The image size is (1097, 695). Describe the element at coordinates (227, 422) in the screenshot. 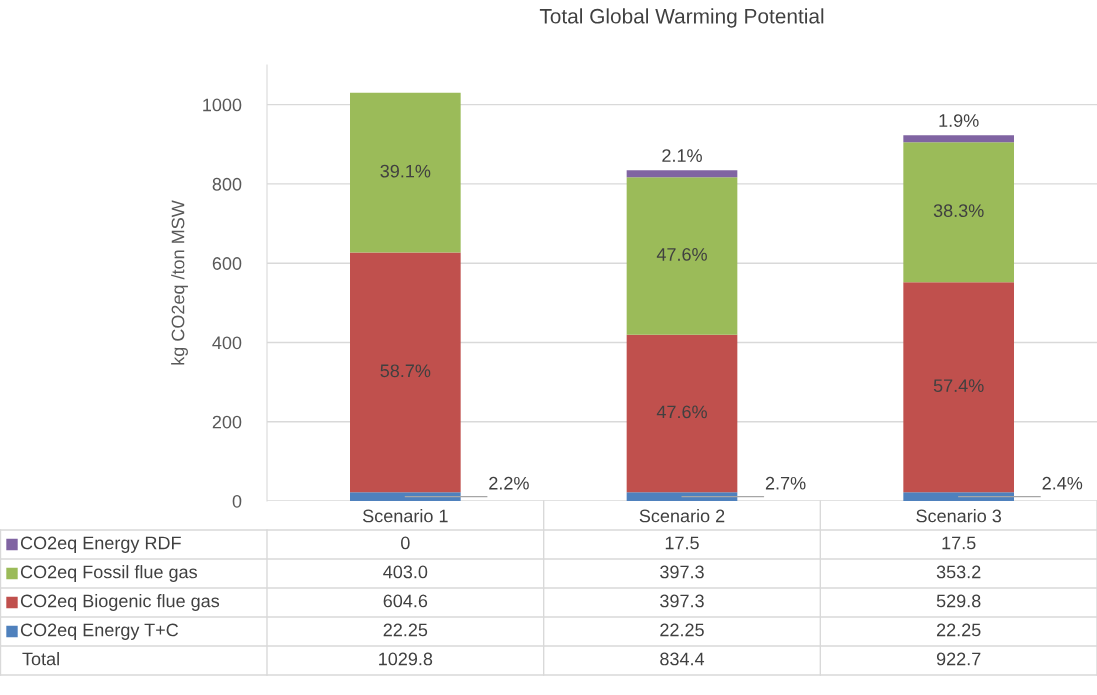

I see `y-tick-label: 200` at that location.